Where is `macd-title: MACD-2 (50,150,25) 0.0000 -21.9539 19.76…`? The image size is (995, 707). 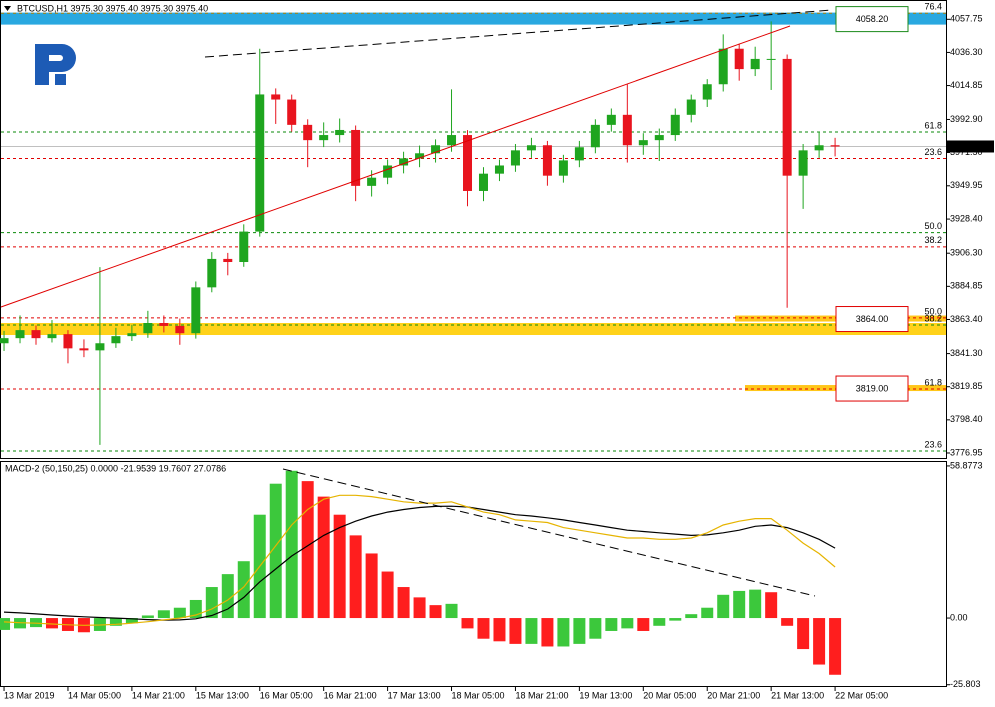
macd-title: MACD-2 (50,150,25) 0.0000 -21.9539 19.76… is located at coordinates (115, 468).